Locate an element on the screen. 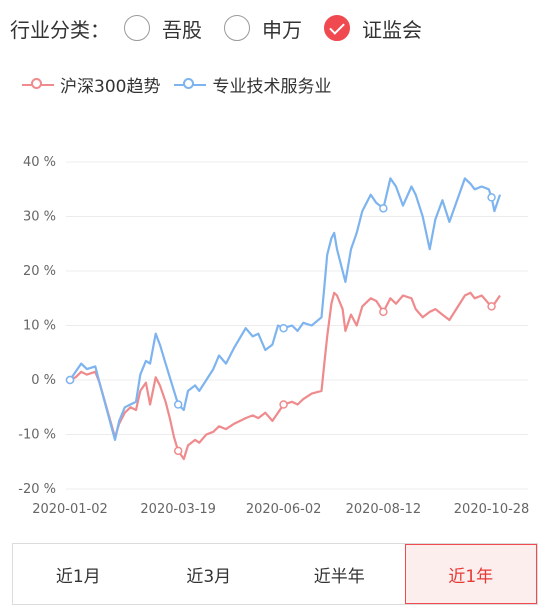 The height and width of the screenshot is (613, 550). period-selector: 近1月 近3月 近半年 近1年 is located at coordinates (275, 574).